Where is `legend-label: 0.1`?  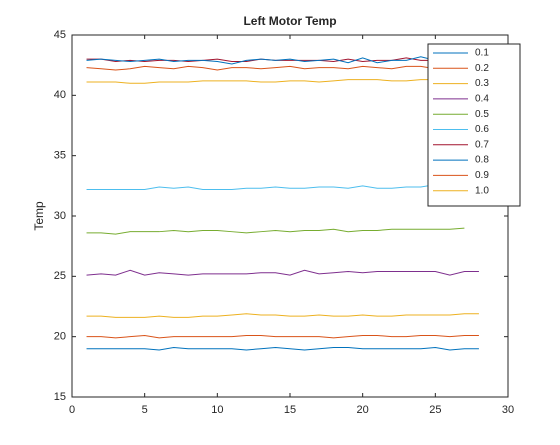
legend-label: 0.1 is located at coordinates (482, 53).